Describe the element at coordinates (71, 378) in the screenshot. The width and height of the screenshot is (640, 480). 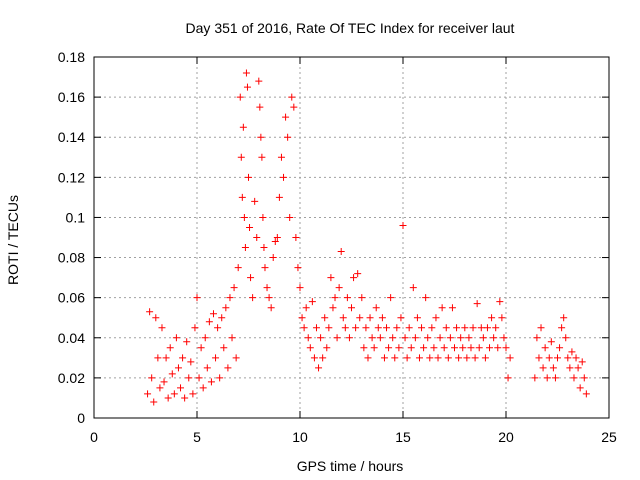
I see `y-tick-label: 0.02` at that location.